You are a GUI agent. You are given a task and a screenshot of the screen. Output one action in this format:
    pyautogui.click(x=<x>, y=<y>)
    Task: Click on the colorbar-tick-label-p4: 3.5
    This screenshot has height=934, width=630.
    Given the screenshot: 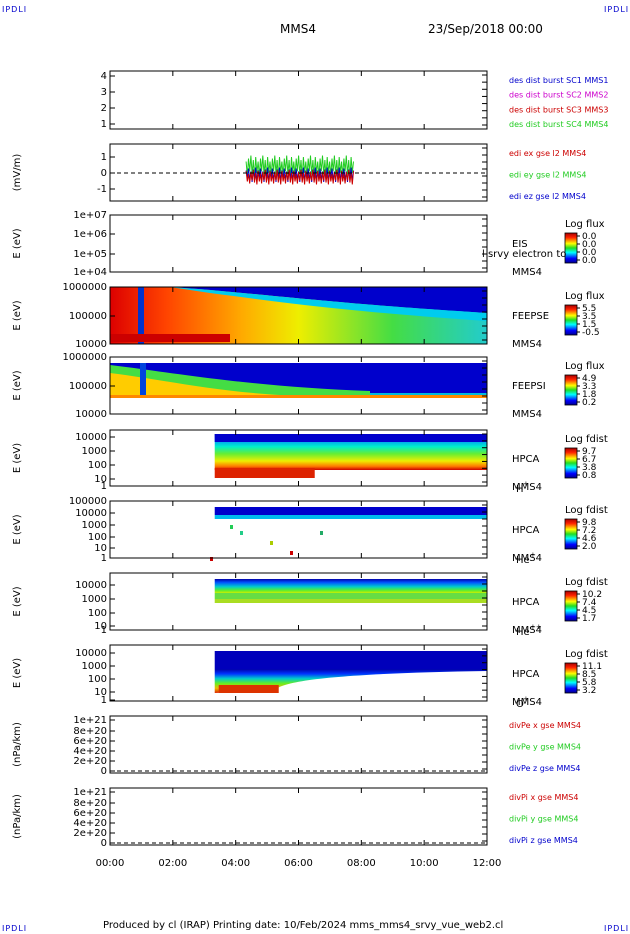 What is the action you would take?
    pyautogui.click(x=589, y=317)
    